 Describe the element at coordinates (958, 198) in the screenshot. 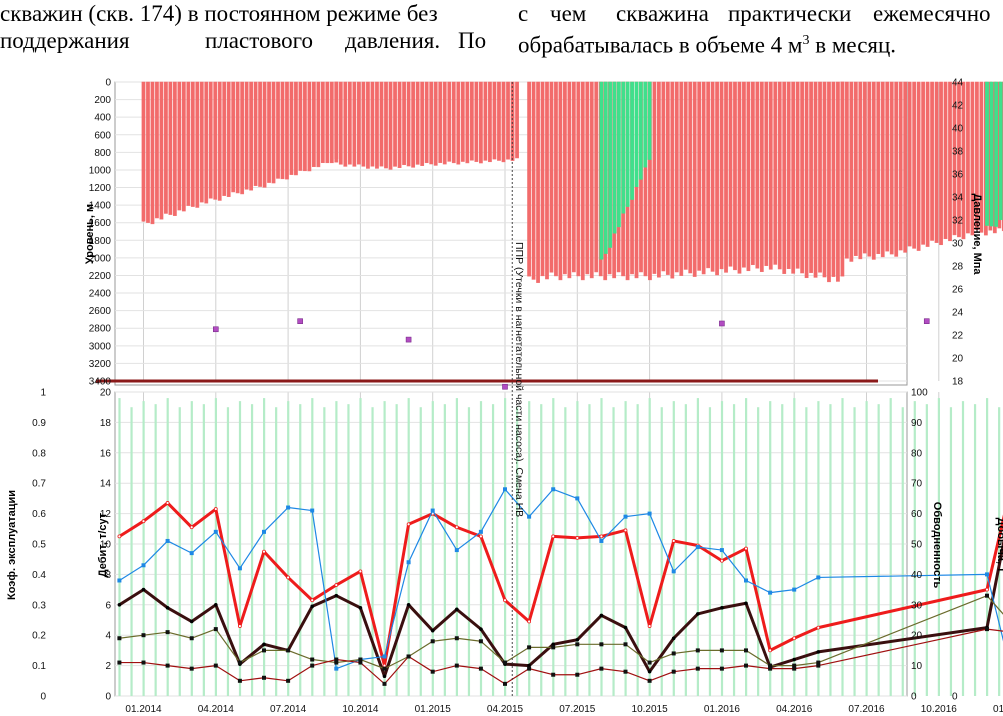

I see `pressure-tick-8: 34` at that location.